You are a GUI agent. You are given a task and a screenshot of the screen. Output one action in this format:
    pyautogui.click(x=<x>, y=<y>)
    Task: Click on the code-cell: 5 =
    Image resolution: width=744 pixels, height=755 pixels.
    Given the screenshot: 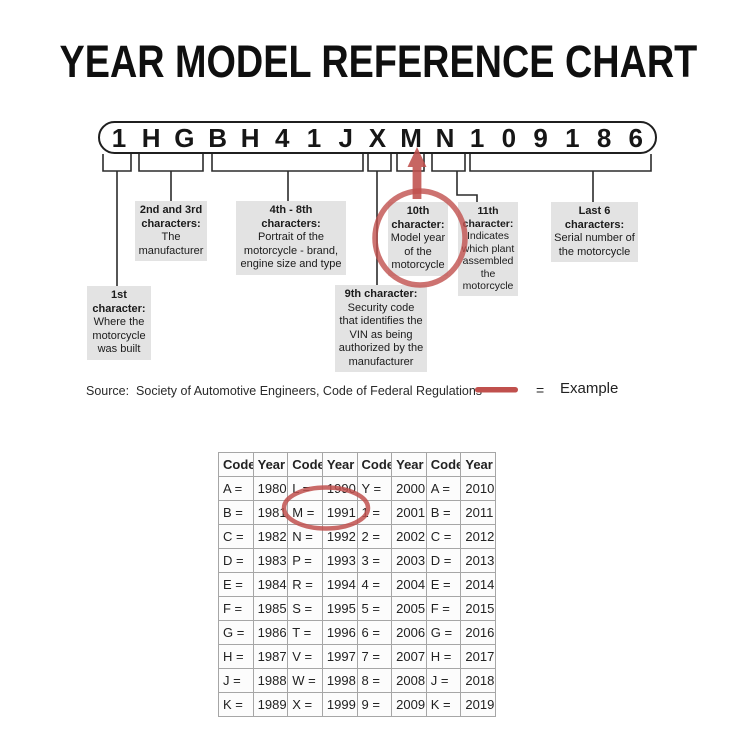 What is the action you would take?
    pyautogui.click(x=374, y=608)
    